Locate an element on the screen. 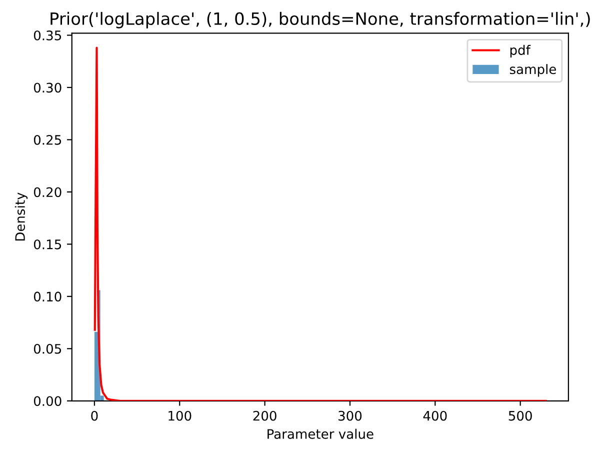 This screenshot has width=599, height=454. x-tick-label: 100 is located at coordinates (180, 415).